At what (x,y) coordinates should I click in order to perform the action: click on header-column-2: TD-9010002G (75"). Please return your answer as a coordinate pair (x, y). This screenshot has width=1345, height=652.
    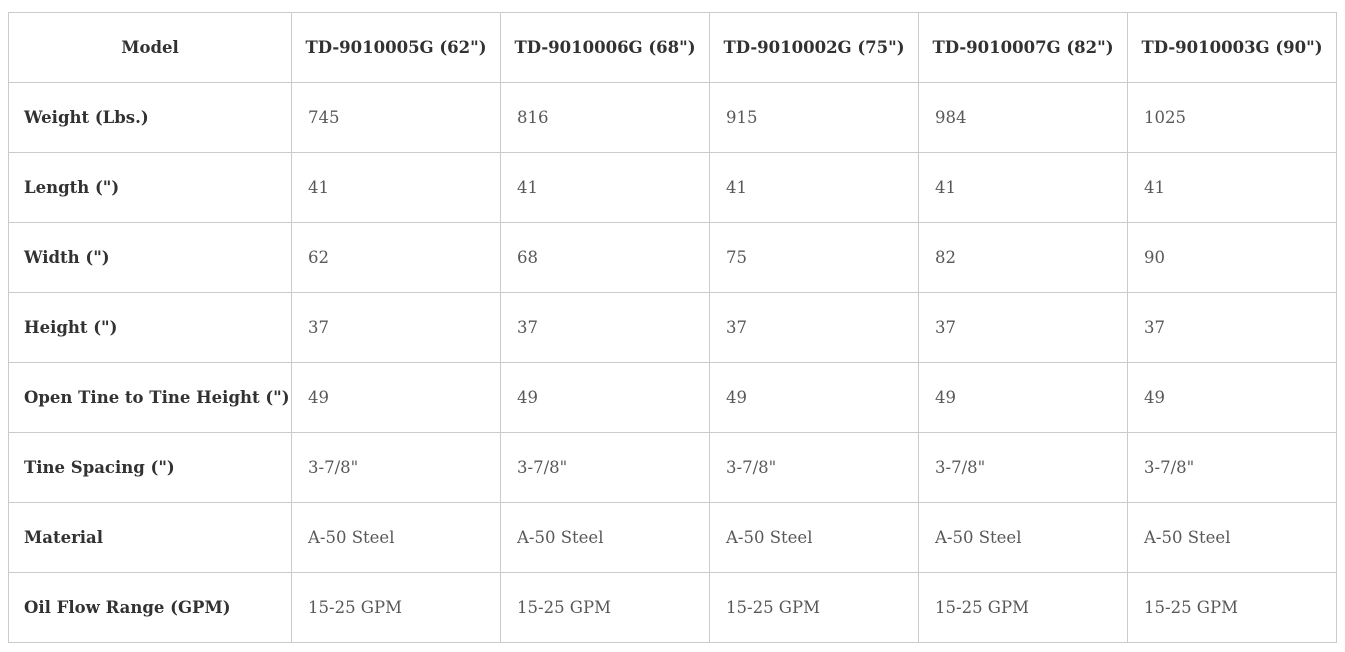
    Looking at the image, I should click on (814, 47).